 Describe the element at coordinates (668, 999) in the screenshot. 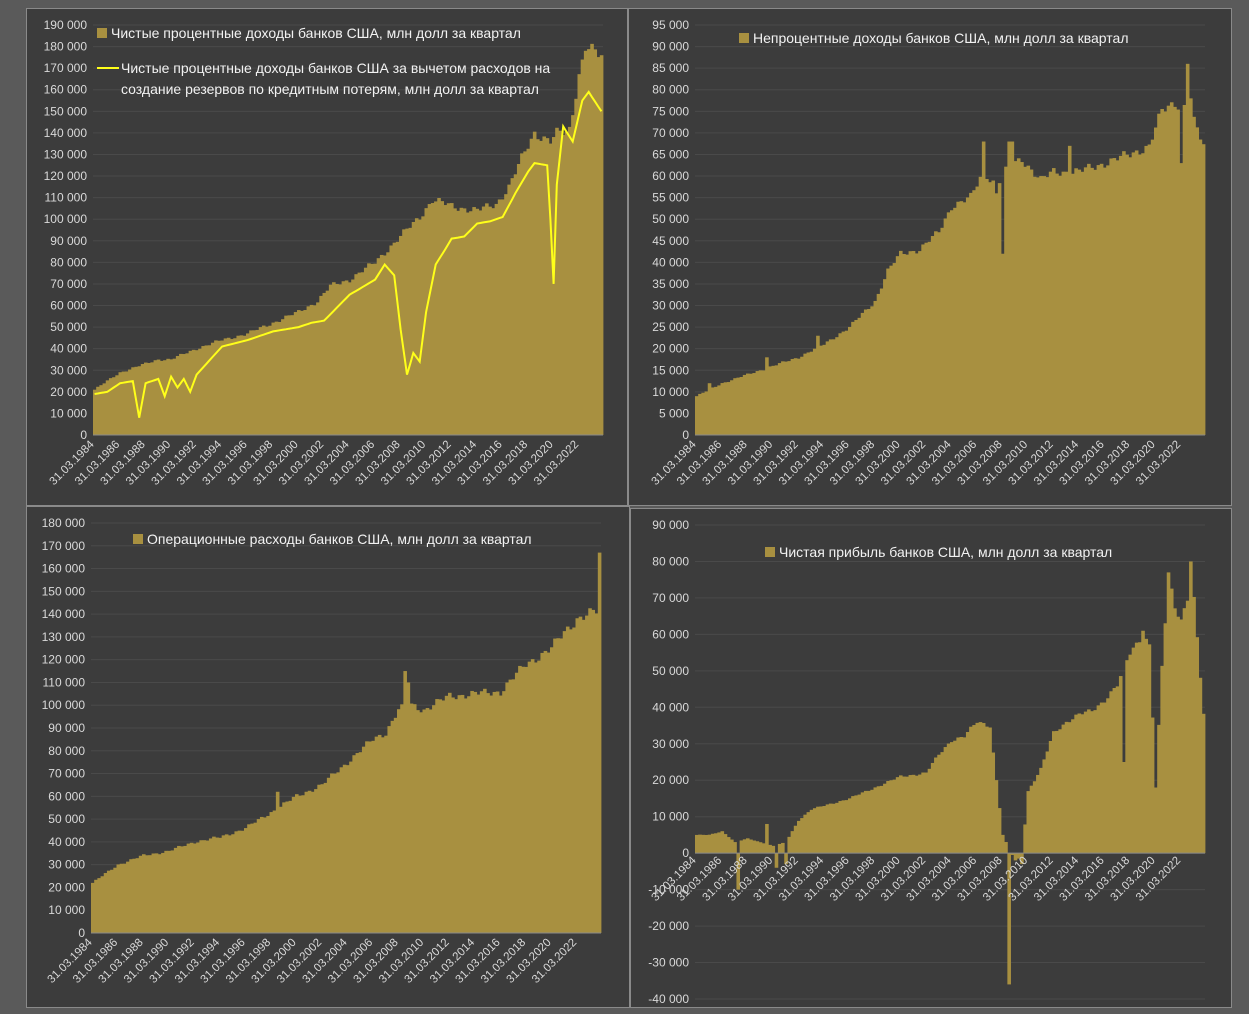

I see `y-tick-label: -40 000` at that location.